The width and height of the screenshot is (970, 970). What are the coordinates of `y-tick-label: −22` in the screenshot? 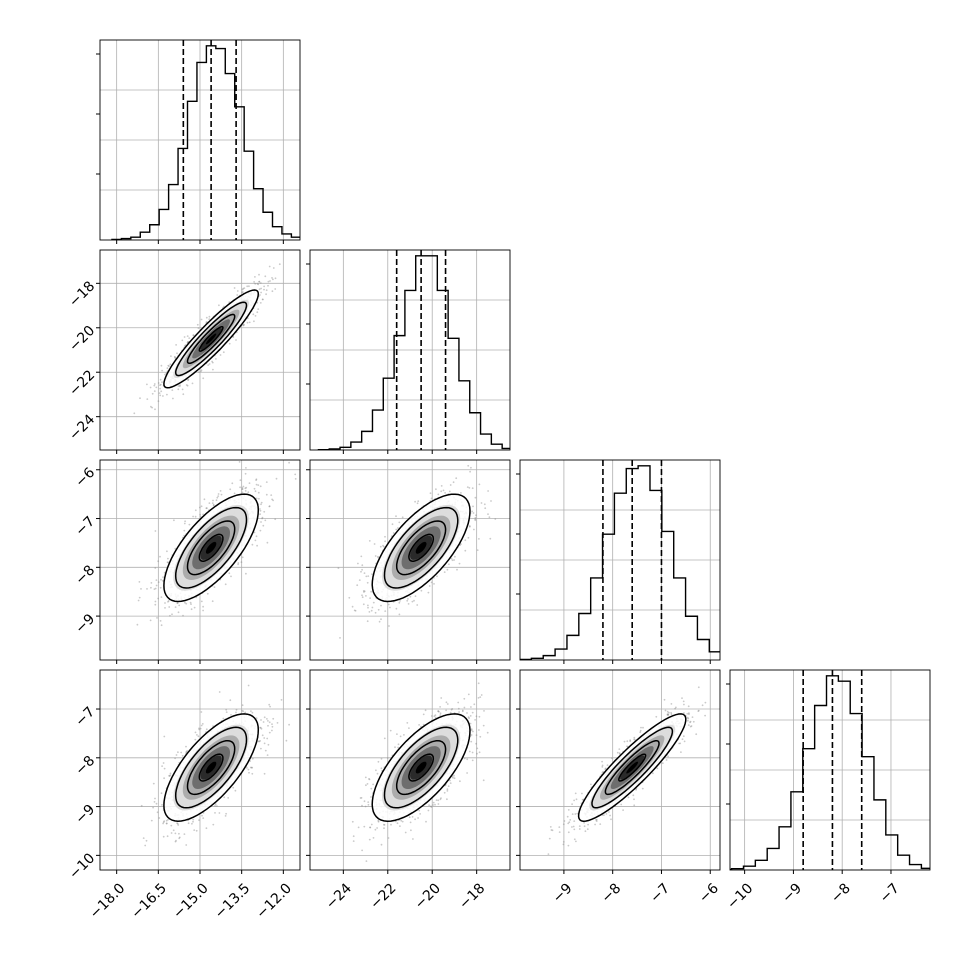 It's located at (82, 383).